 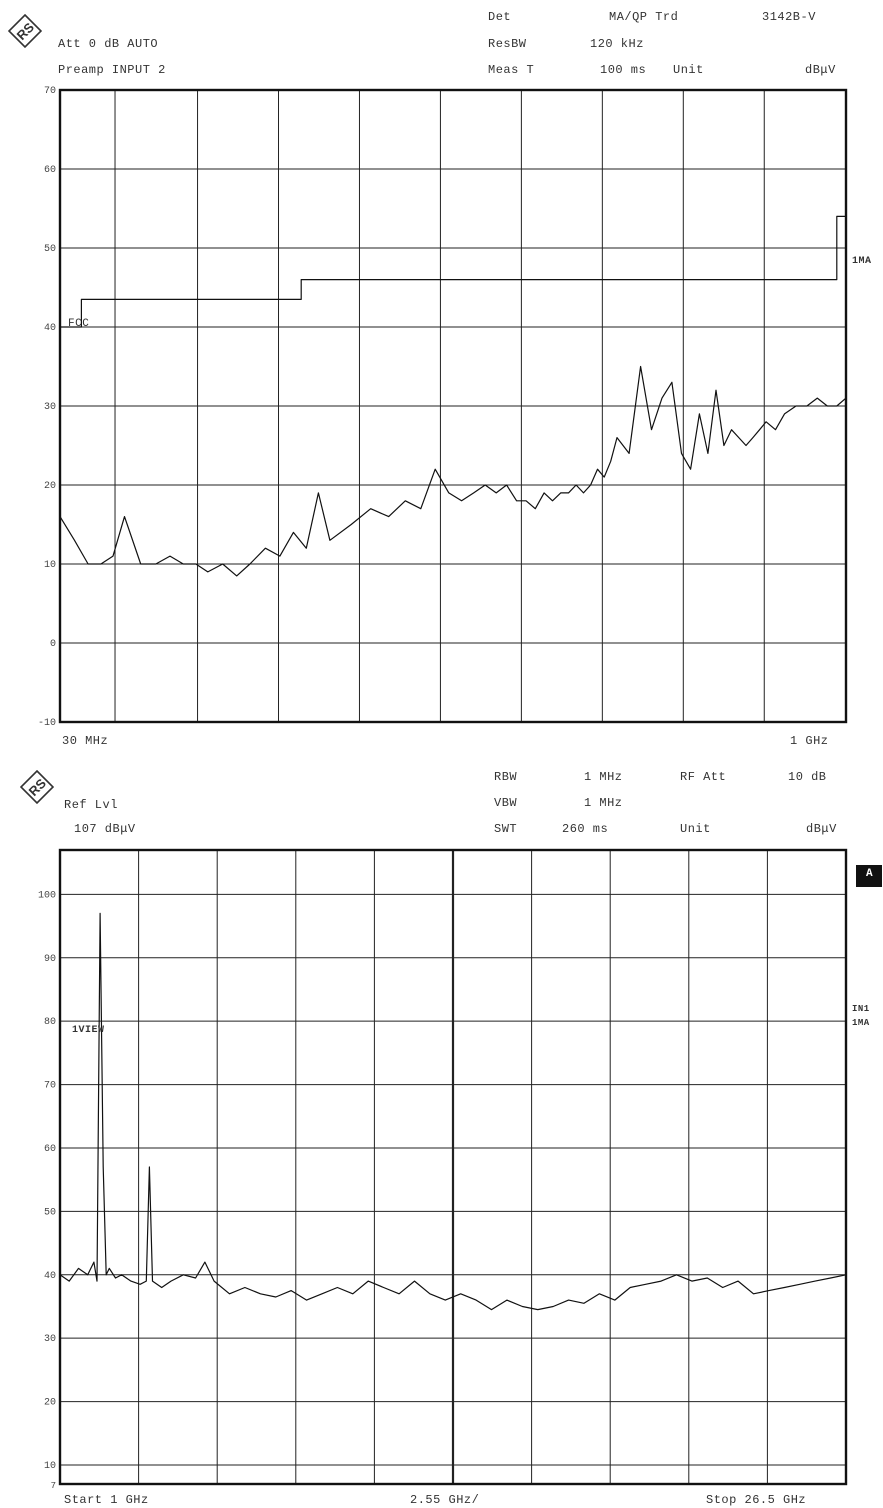 I want to click on preamp-text: Preamp INPUT 2, so click(x=112, y=70).